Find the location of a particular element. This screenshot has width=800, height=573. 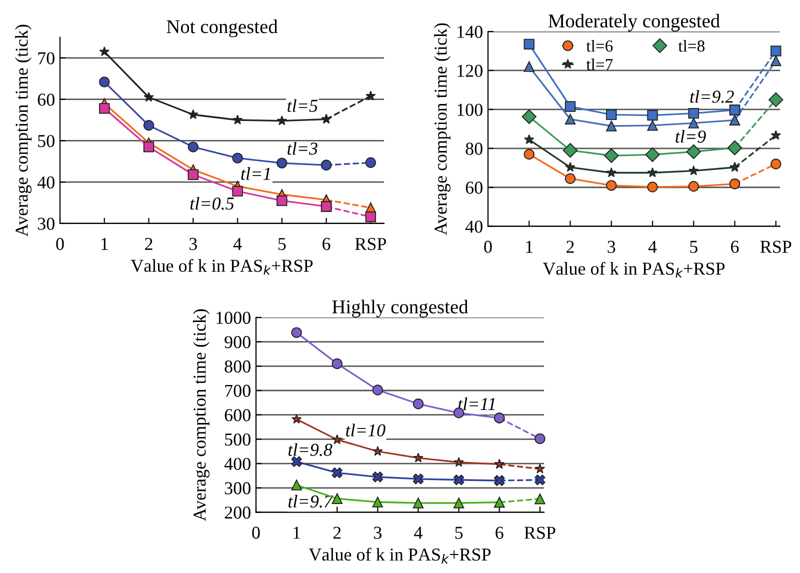

y-tick-label: 70 is located at coordinates (46, 58).